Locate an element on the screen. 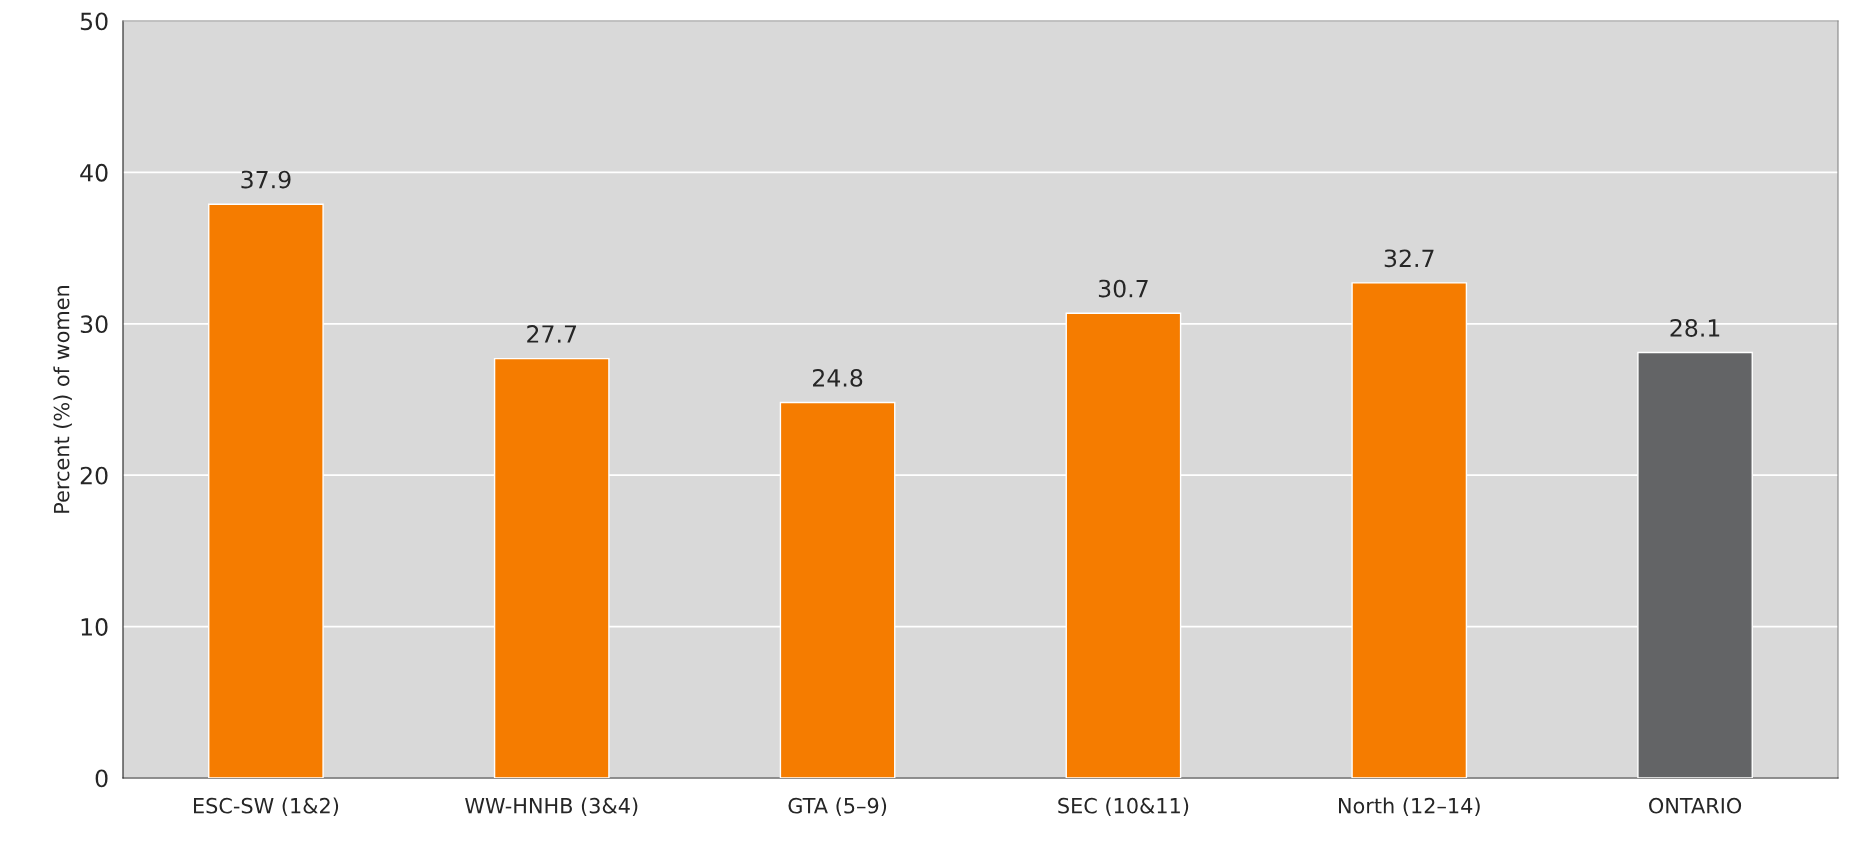 This screenshot has width=1871, height=843. y-tick-label: 0 is located at coordinates (101, 778).